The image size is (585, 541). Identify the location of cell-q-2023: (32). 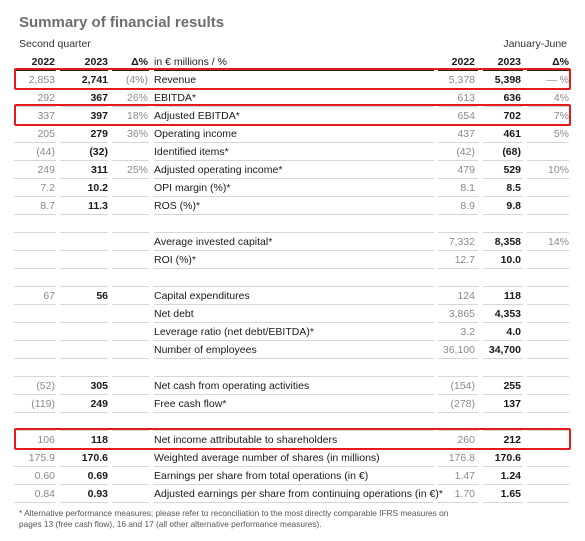
(98, 152).